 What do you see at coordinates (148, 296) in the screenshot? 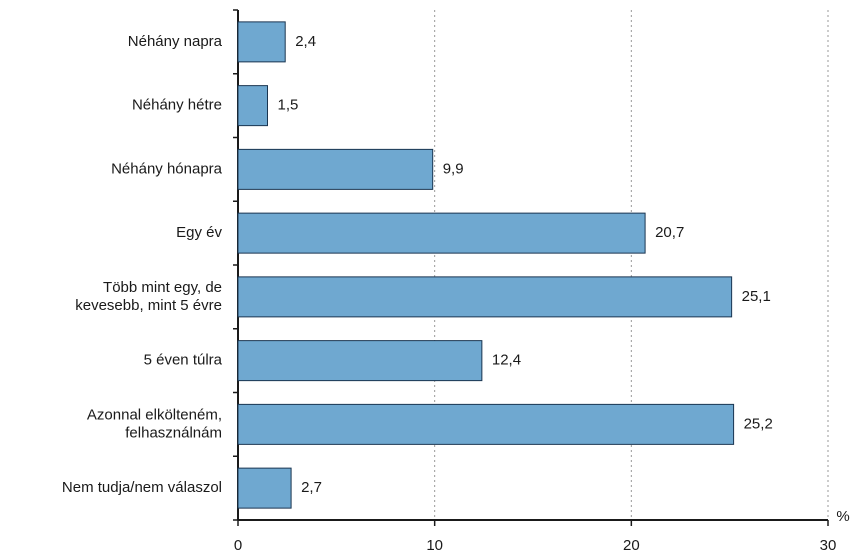
I see `y-tick-label: Több mint egy, de kevesebb, mint 5 évre` at bounding box center [148, 296].